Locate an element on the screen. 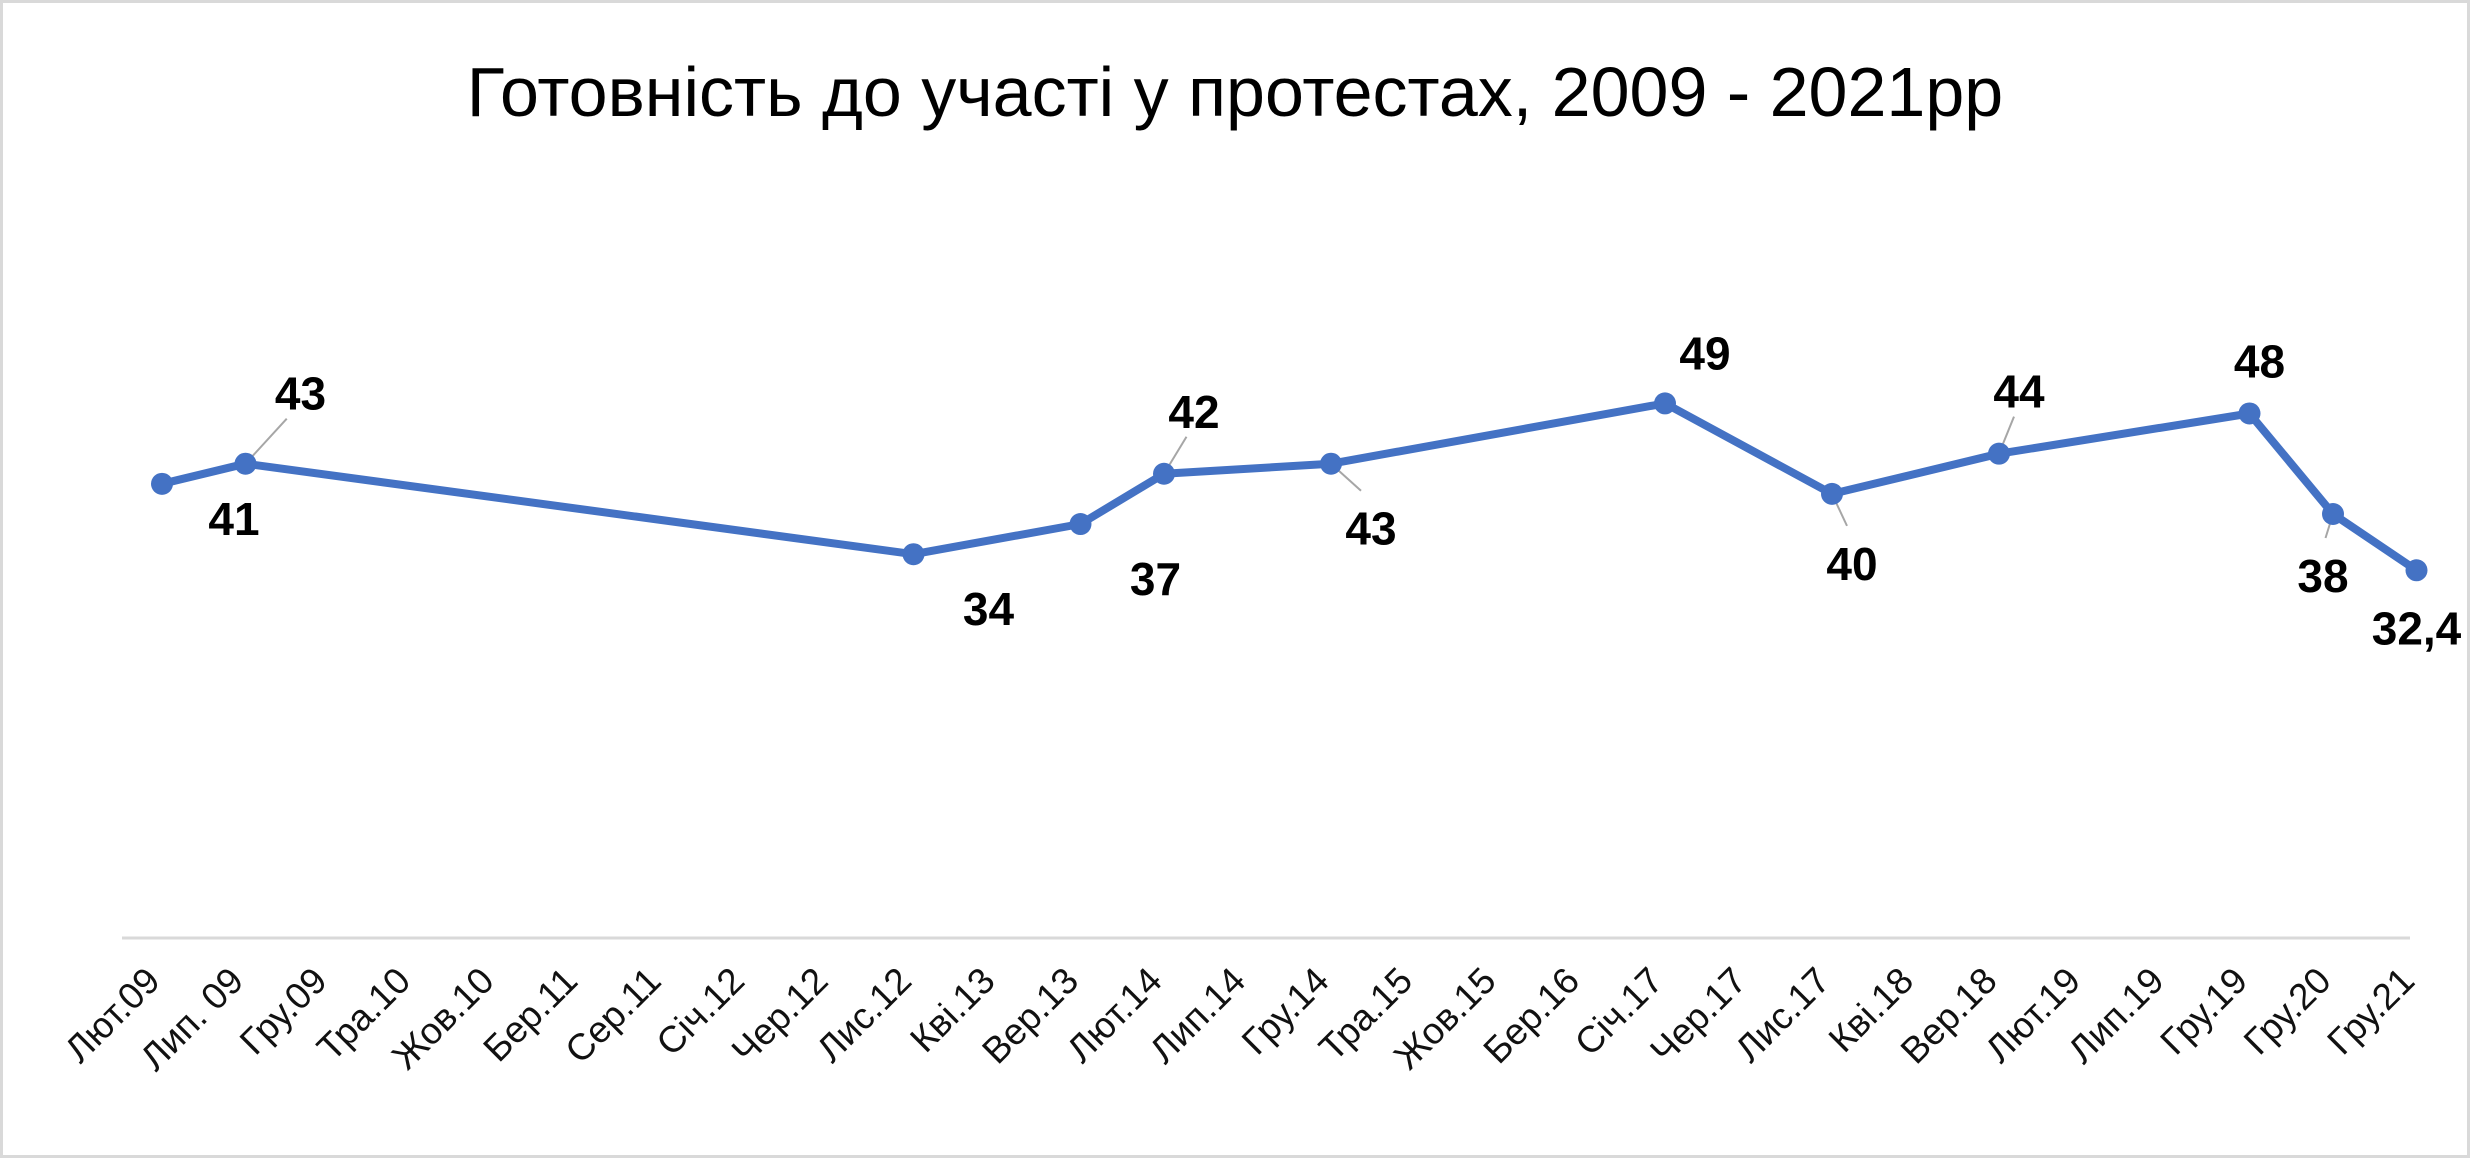  data-label: 44 is located at coordinates (2019, 392).